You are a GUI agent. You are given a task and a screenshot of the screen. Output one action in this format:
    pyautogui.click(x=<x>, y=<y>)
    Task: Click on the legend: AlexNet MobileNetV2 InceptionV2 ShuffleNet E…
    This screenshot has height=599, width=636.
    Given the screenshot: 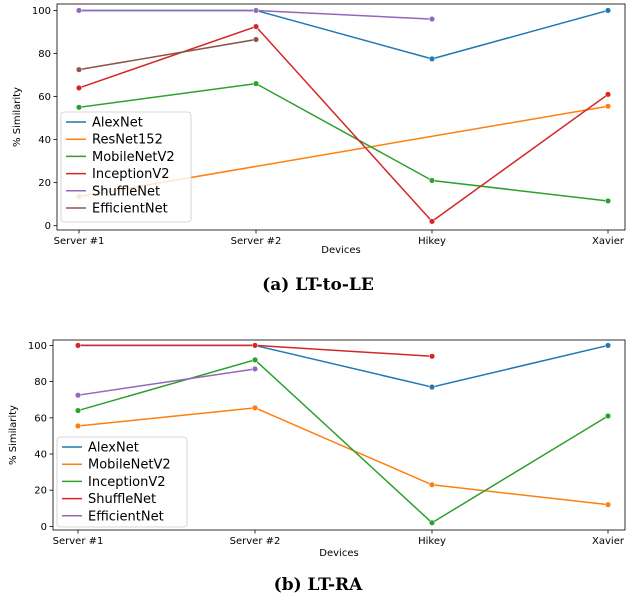 What is the action you would take?
    pyautogui.click(x=122, y=482)
    